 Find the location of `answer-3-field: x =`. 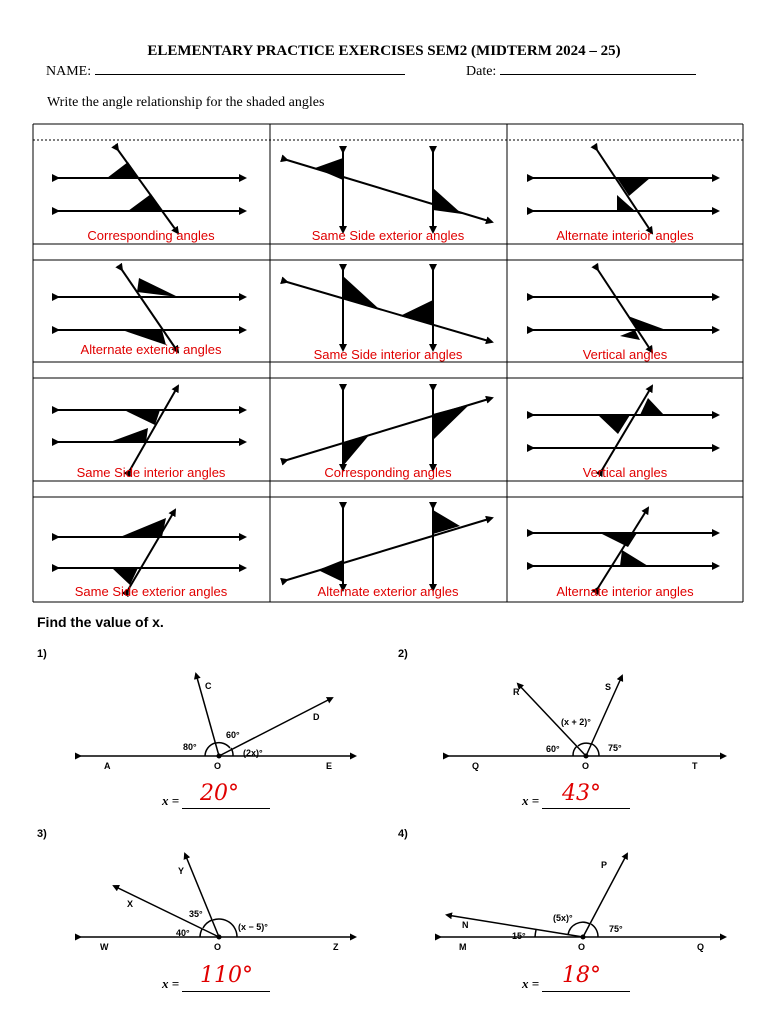

answer-3-field: x = is located at coordinates (216, 984).